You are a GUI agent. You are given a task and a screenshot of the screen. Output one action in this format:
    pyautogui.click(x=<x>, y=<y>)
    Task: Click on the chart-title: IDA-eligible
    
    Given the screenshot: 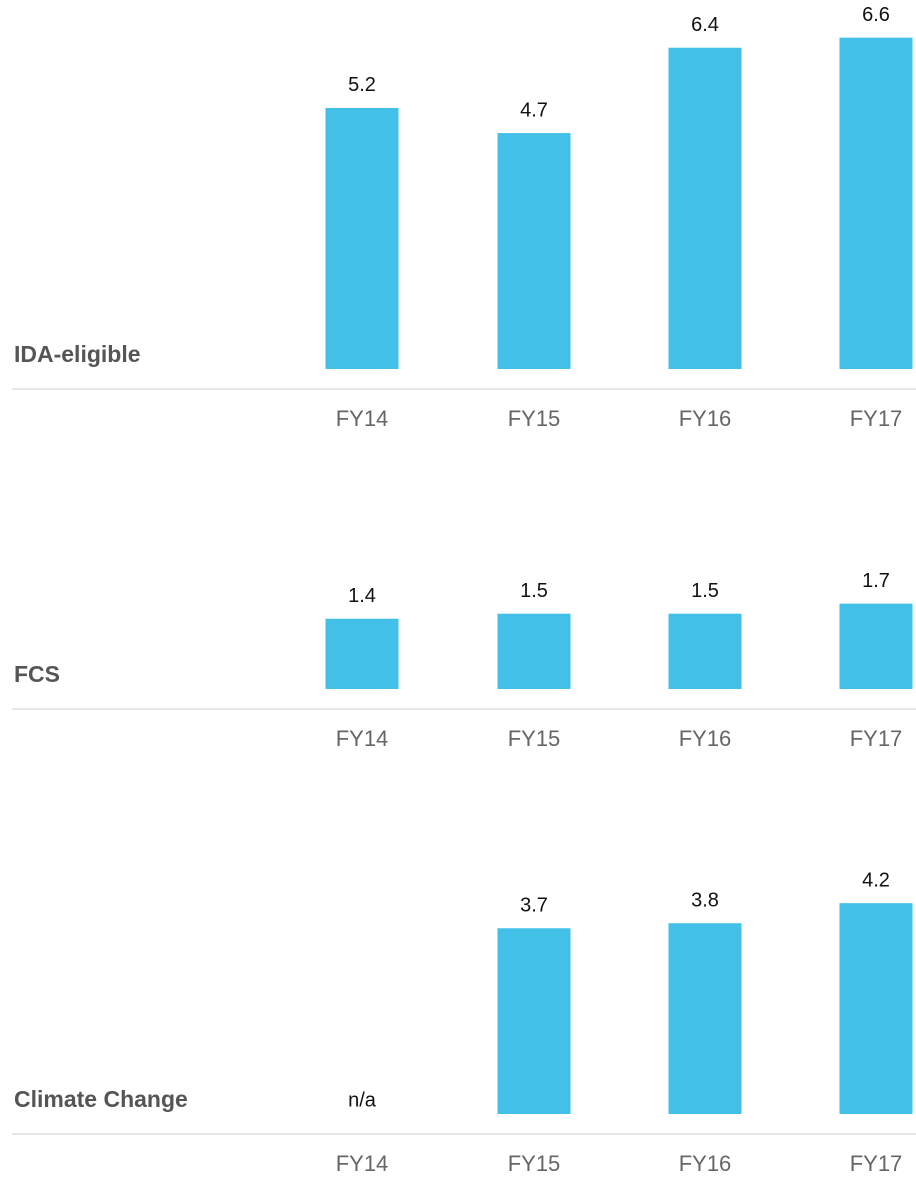 What is the action you would take?
    pyautogui.click(x=77, y=354)
    